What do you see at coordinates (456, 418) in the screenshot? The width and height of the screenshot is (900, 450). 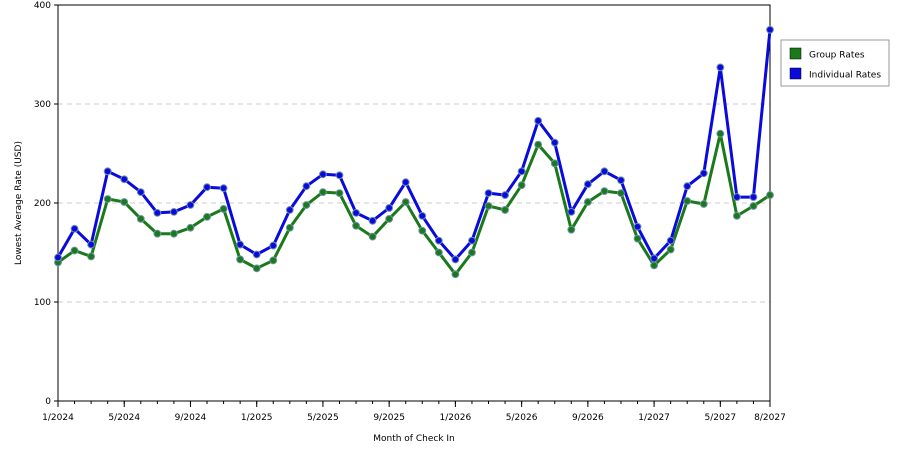 I see `x-tick-label: 1/2026` at bounding box center [456, 418].